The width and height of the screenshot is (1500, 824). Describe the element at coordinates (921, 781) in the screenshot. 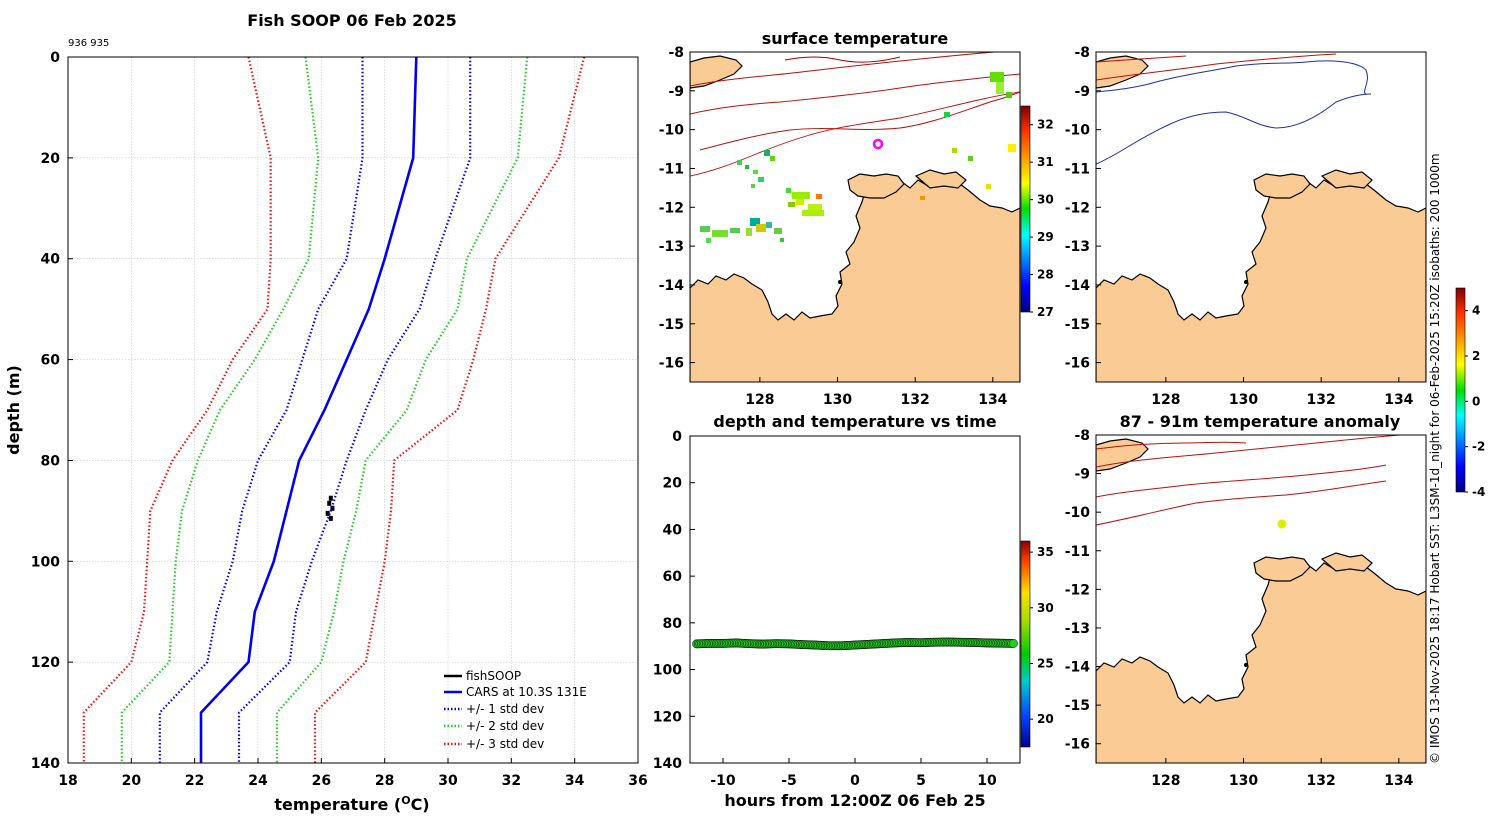

I see `ts-xtick-label: 5` at that location.